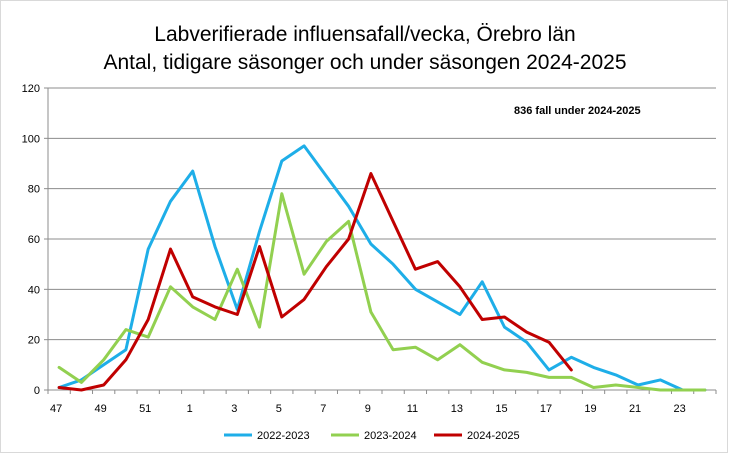 This screenshot has width=730, height=455. Describe the element at coordinates (279, 409) in the screenshot. I see `x-tick-label: 5` at that location.